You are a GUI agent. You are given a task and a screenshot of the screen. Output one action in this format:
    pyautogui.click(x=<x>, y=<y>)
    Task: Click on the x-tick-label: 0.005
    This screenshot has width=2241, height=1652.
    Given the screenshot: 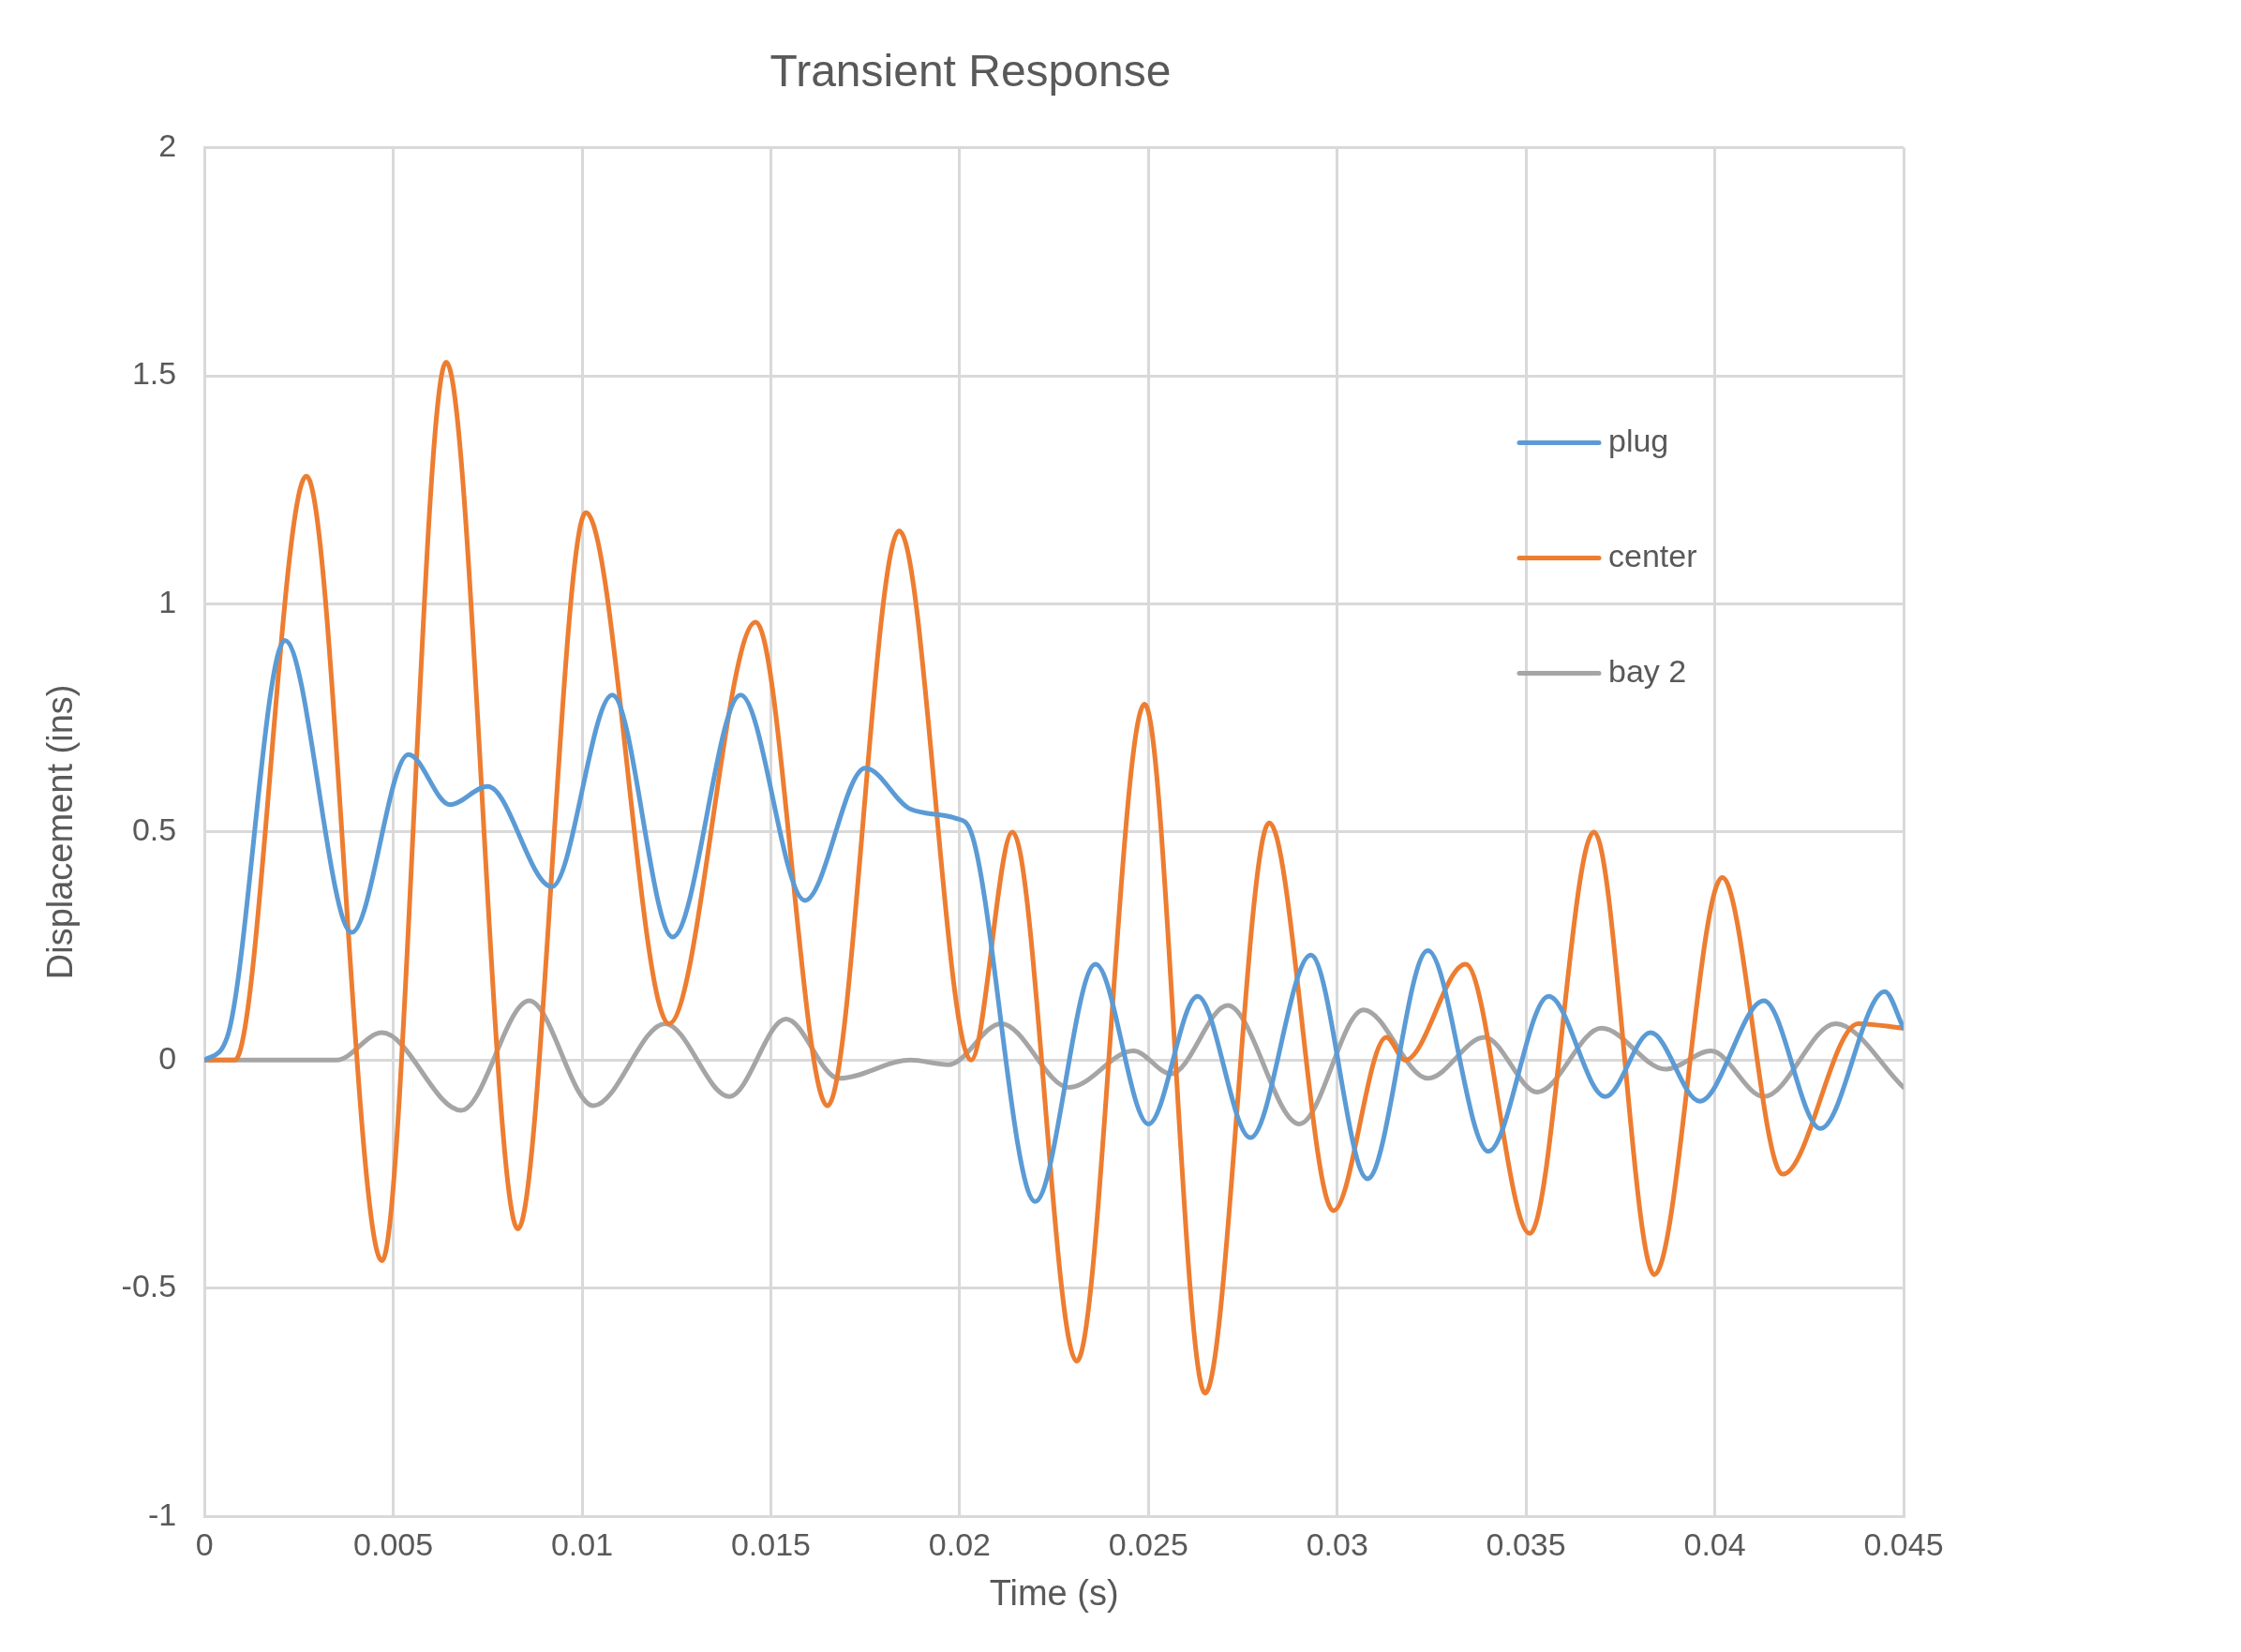 What is the action you would take?
    pyautogui.click(x=393, y=1543)
    